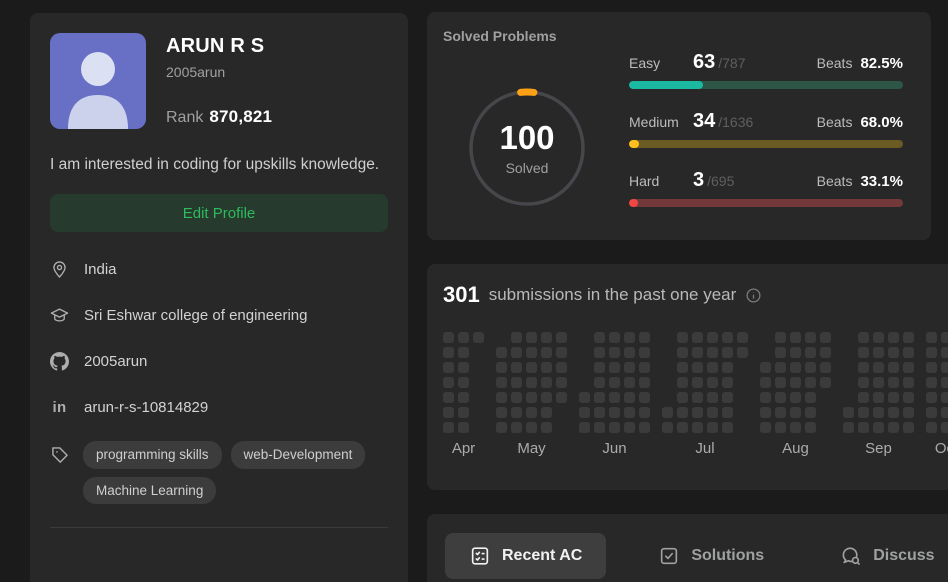 The image size is (948, 582). What do you see at coordinates (904, 555) in the screenshot?
I see `tab-label: Discuss` at bounding box center [904, 555].